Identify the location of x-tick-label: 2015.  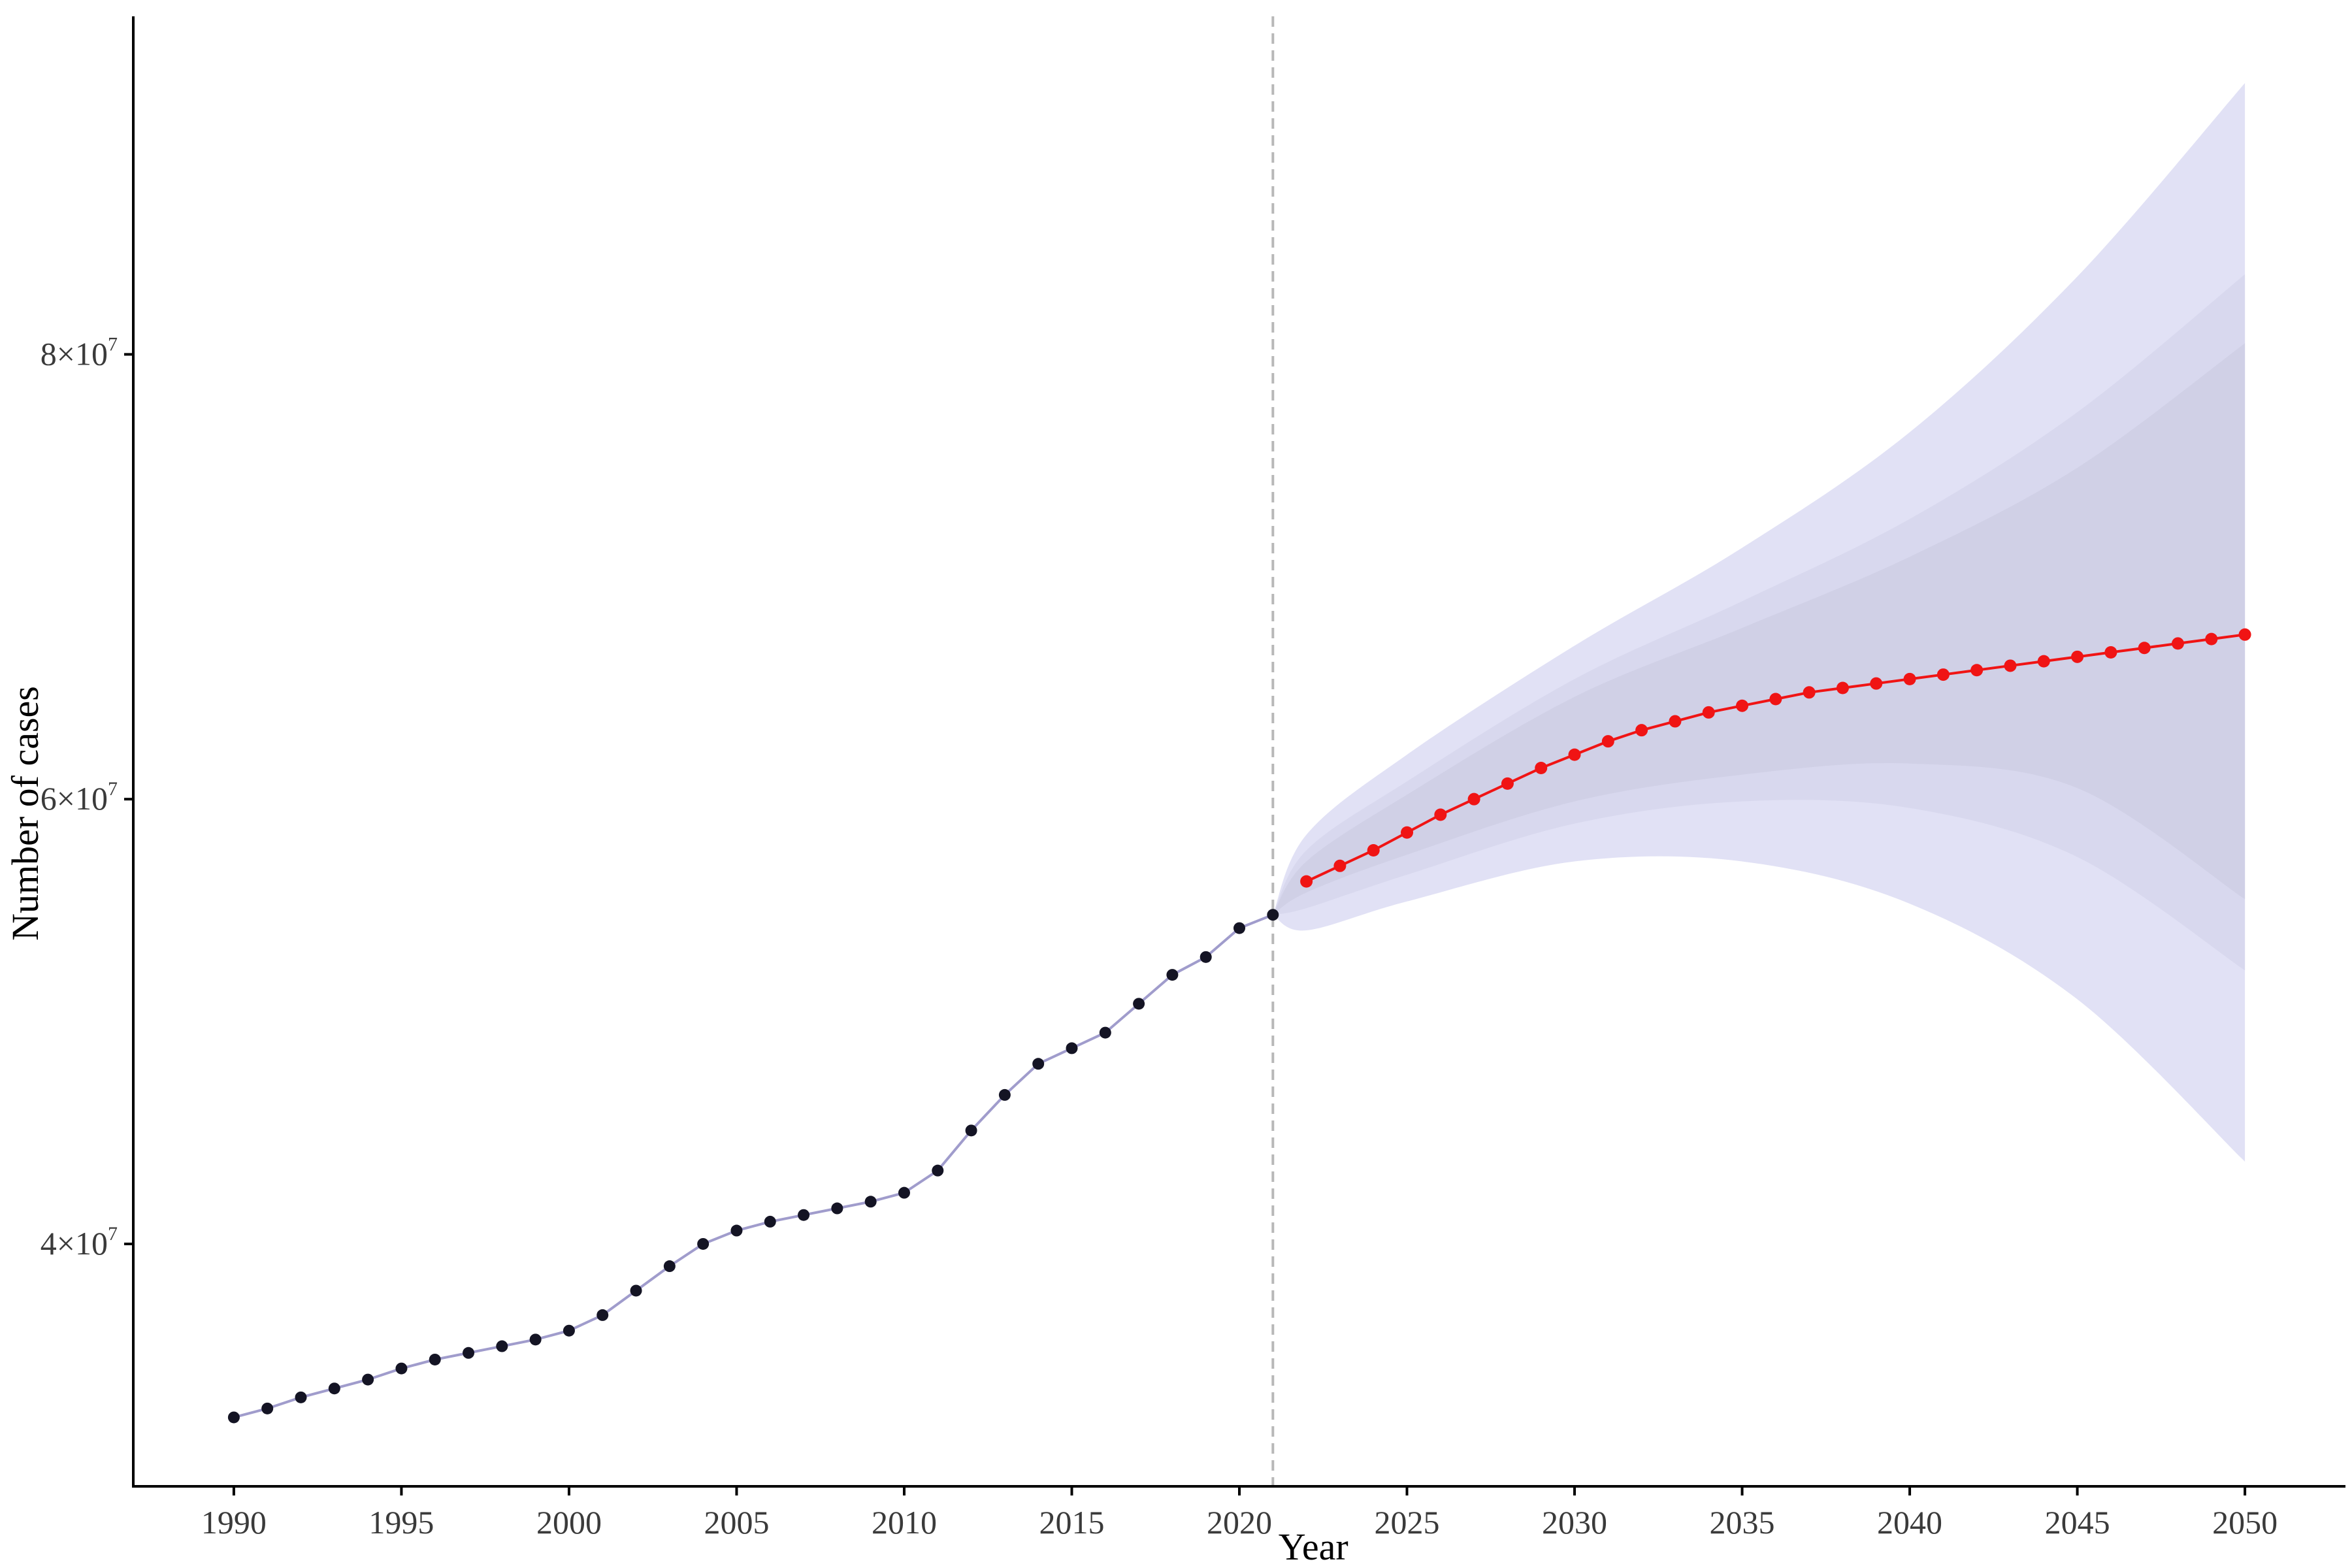
(1071, 1522).